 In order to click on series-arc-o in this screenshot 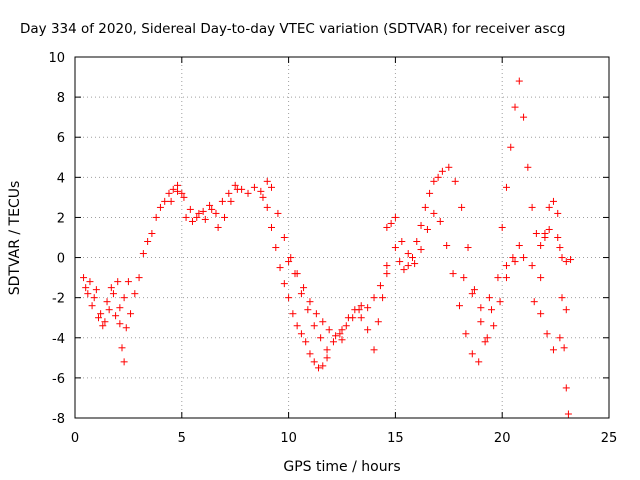, I will do `click(525, 163)`.